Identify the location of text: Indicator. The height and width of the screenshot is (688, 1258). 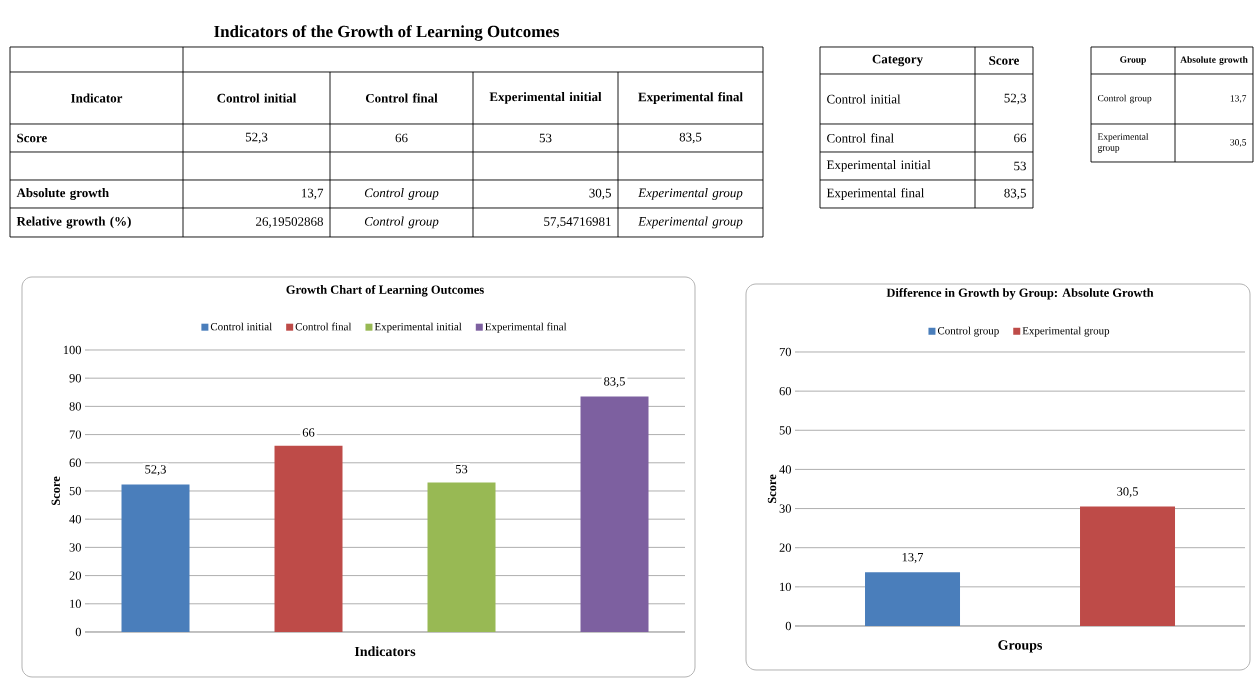
(97, 98).